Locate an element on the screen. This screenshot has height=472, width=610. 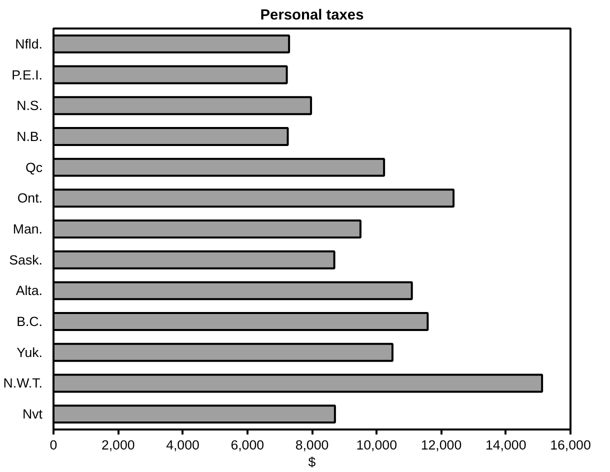
y-tick-label: Yuk. is located at coordinates (29, 352).